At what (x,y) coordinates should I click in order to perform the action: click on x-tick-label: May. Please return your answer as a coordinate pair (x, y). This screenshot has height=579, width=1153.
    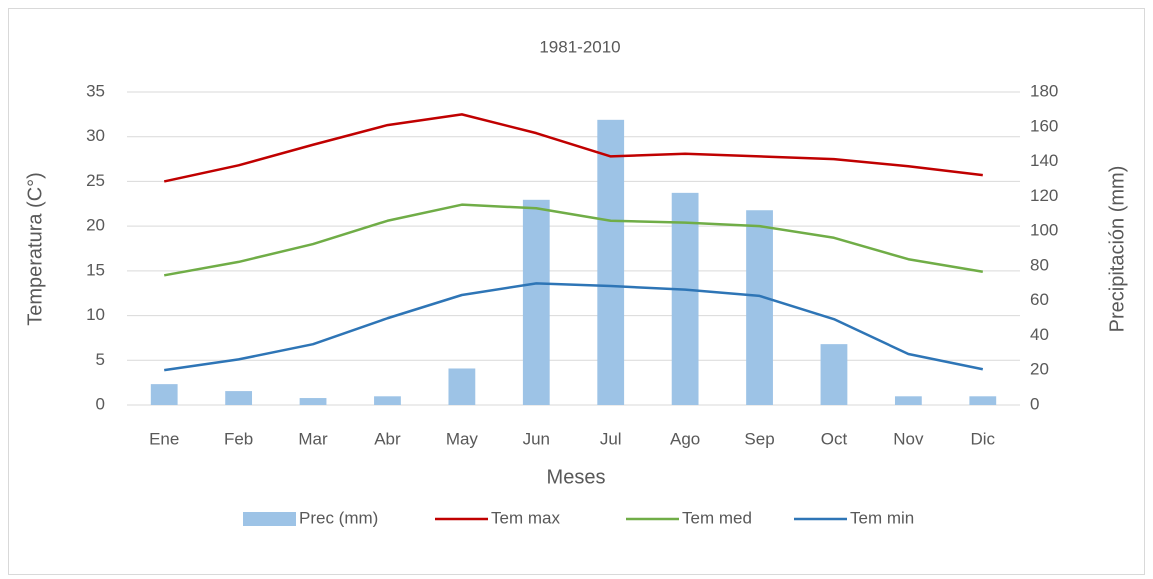
    Looking at the image, I should click on (462, 438).